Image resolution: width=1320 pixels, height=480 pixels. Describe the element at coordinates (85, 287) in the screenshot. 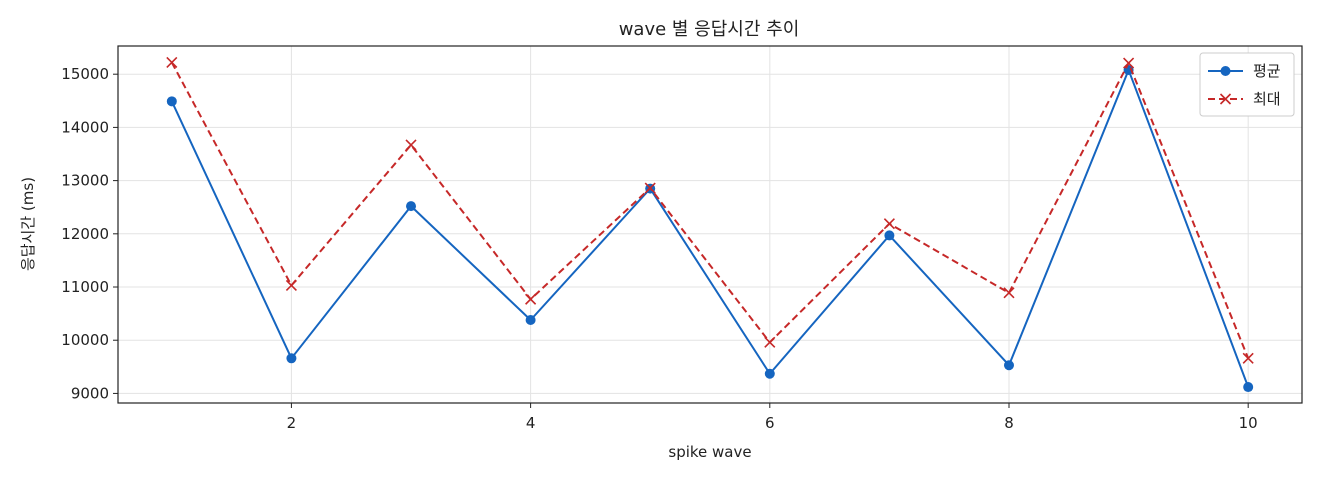

I see `y-tick-label: 11000` at that location.